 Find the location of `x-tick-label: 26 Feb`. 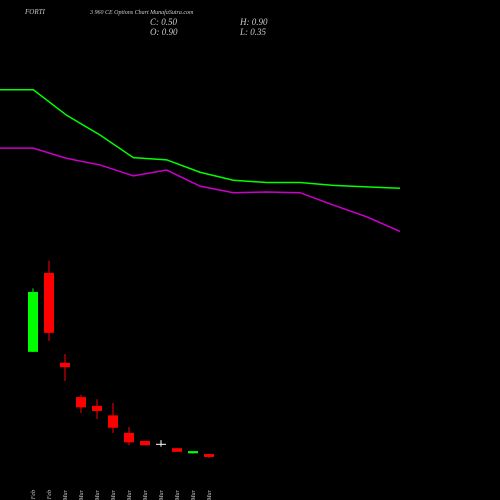

x-tick-label: 26 Feb is located at coordinates (34, 495).